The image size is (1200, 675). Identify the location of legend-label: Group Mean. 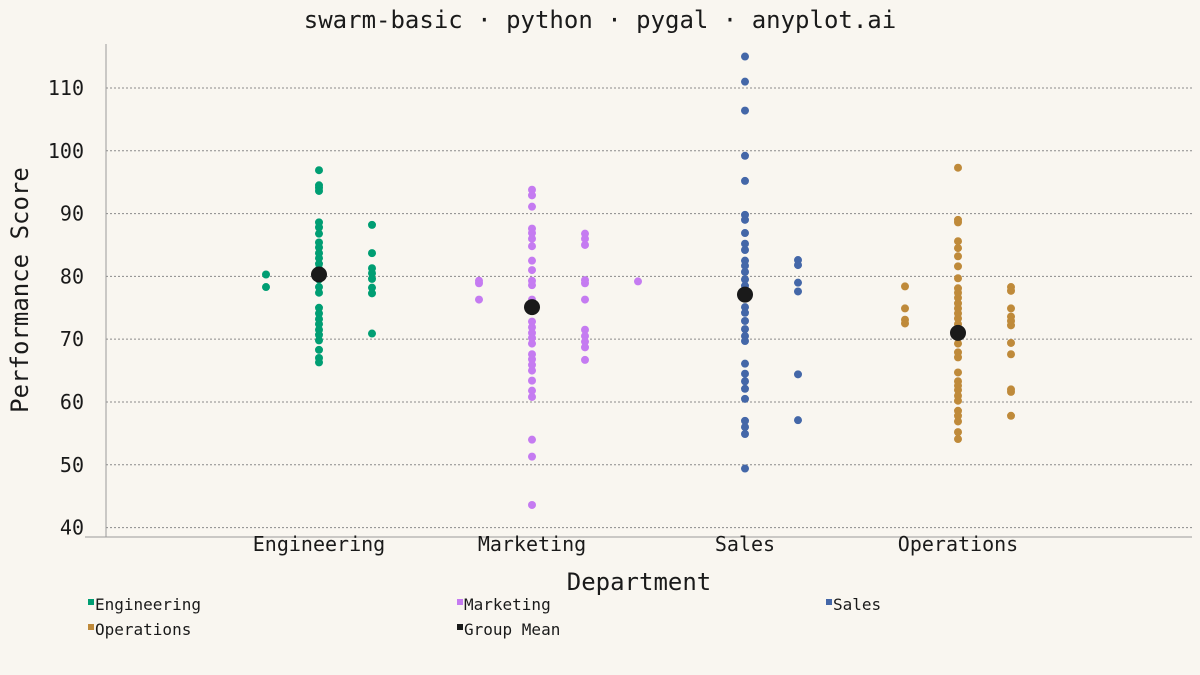
(512, 629).